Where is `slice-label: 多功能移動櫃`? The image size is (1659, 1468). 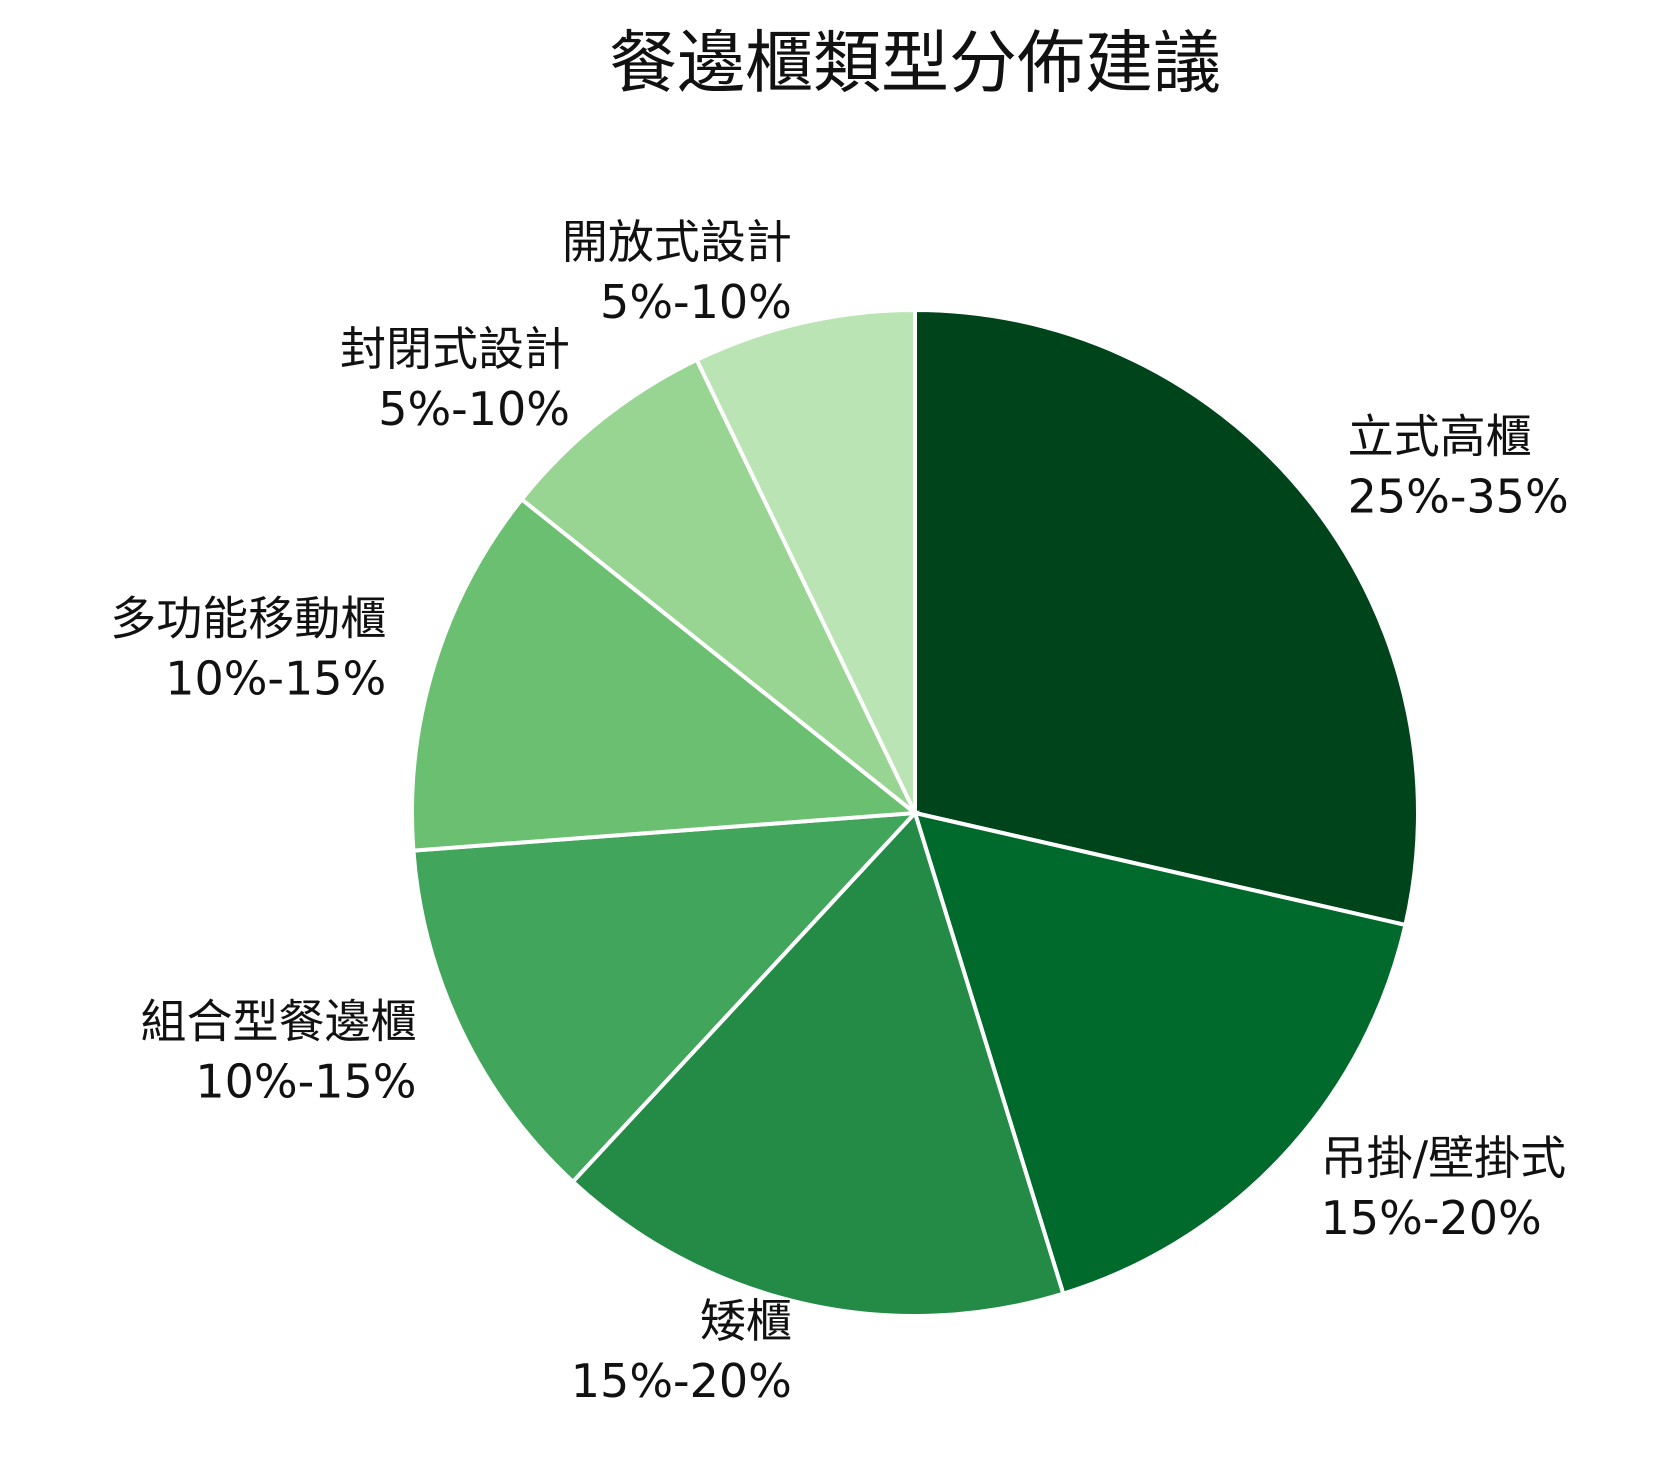 slice-label: 多功能移動櫃 is located at coordinates (248, 618).